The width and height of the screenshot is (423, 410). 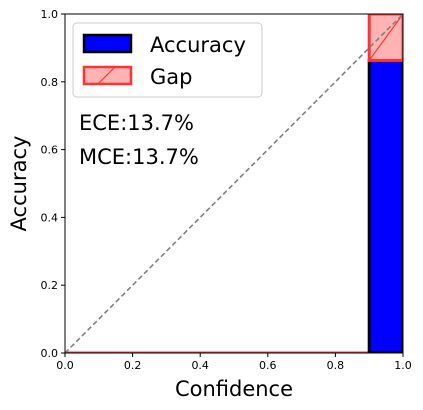 What do you see at coordinates (171, 77) in the screenshot?
I see `legend-label-gap: Gap` at bounding box center [171, 77].